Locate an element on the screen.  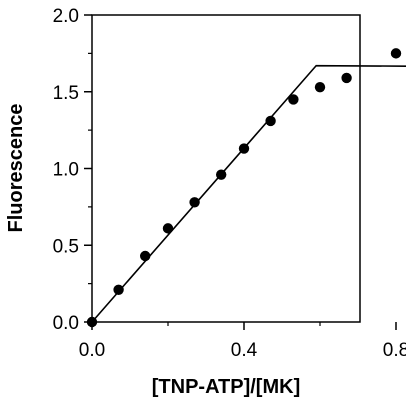
y-tick-label: 0.5 is located at coordinates (66, 246).